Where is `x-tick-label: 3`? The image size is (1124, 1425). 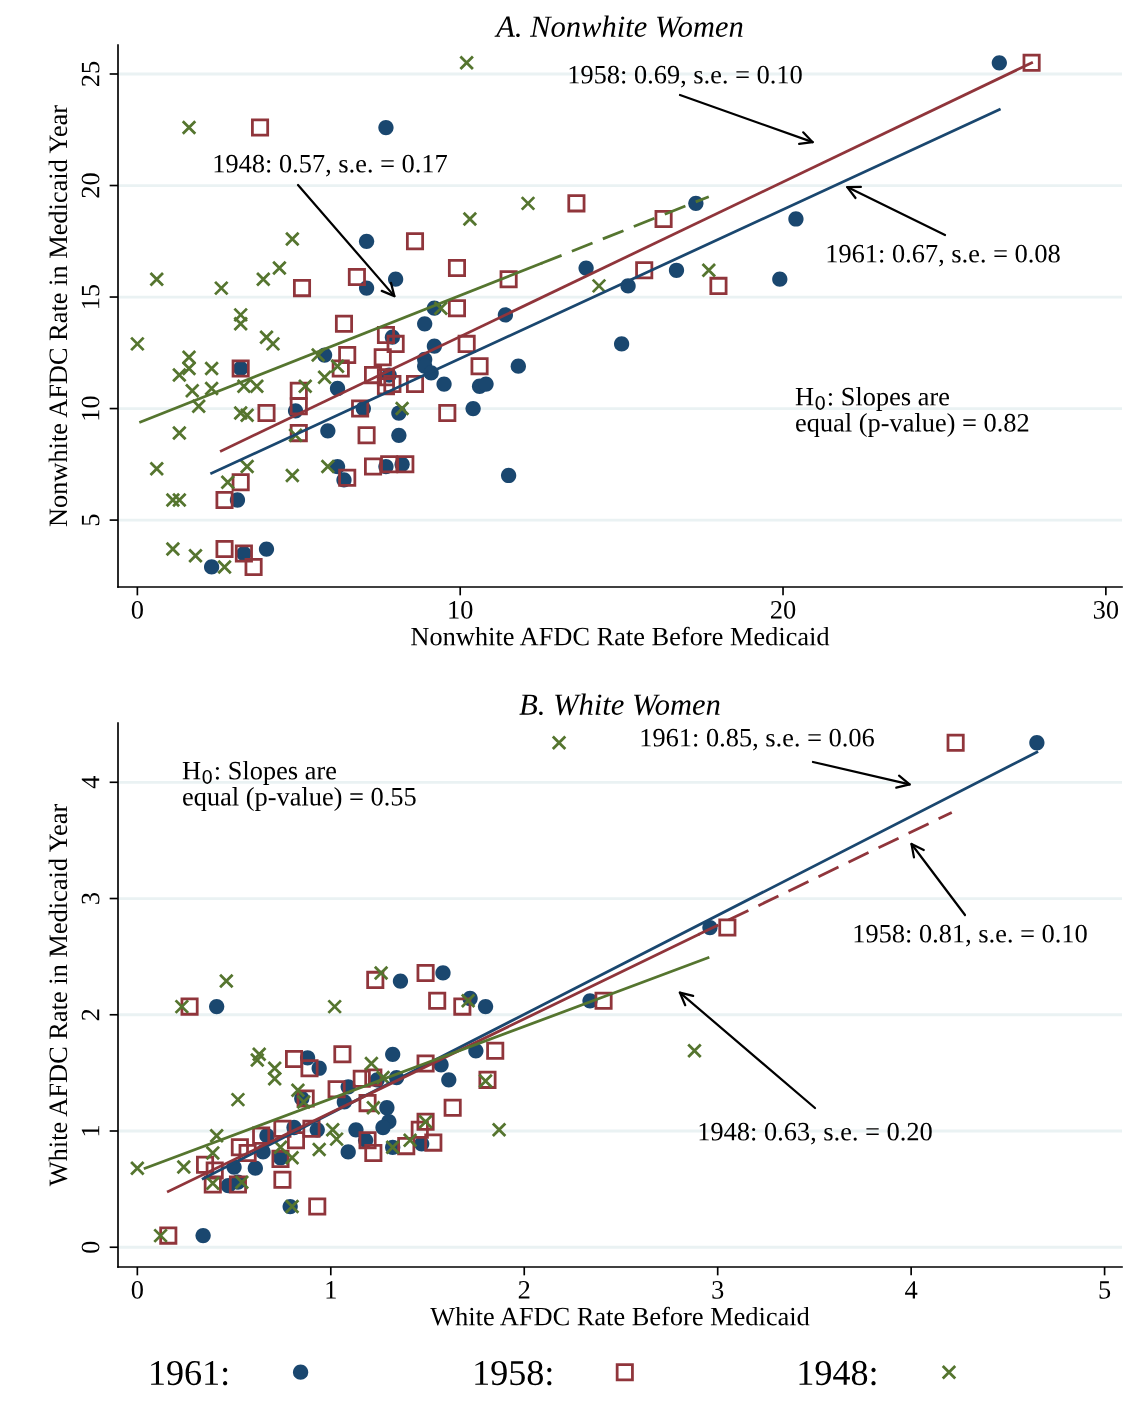
x-tick-label: 3 is located at coordinates (718, 1290).